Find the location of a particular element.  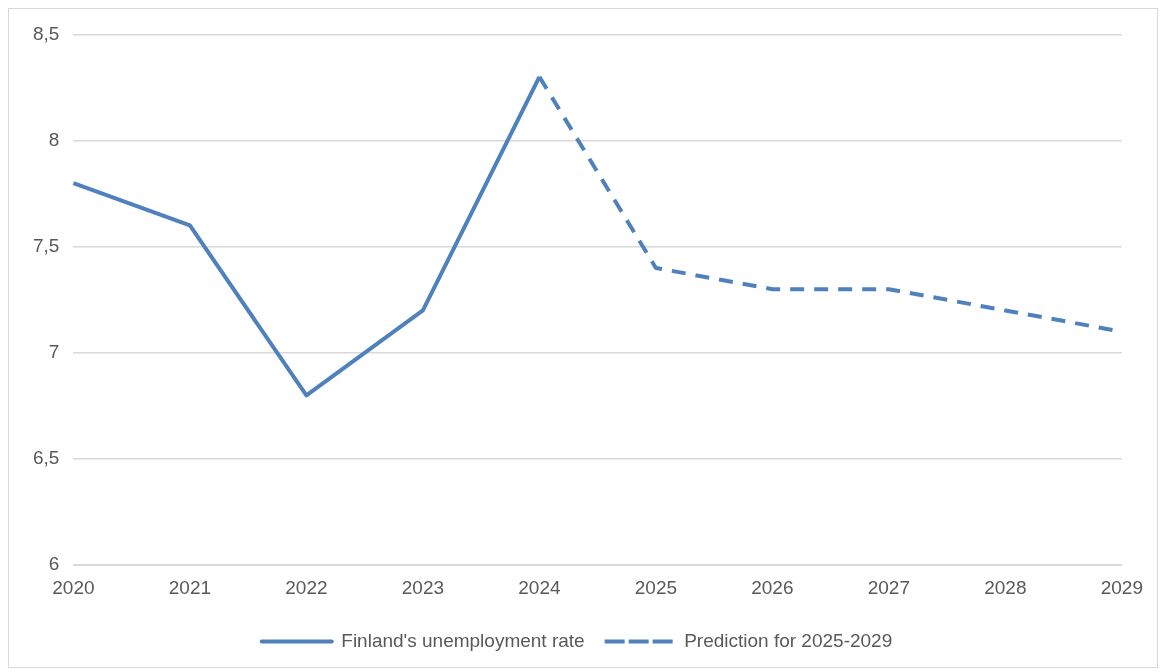

y-tick-label: 8 is located at coordinates (54, 139).